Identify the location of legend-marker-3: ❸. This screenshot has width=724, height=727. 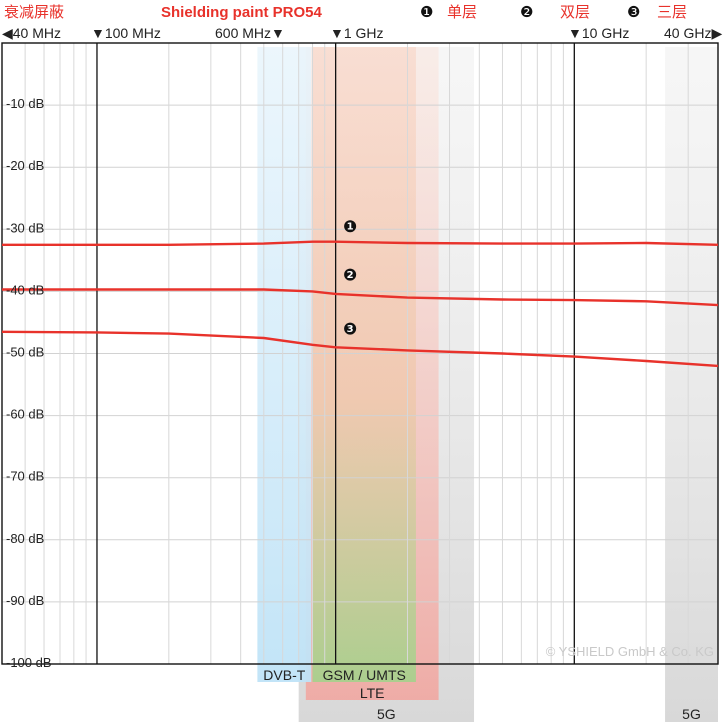
(634, 12).